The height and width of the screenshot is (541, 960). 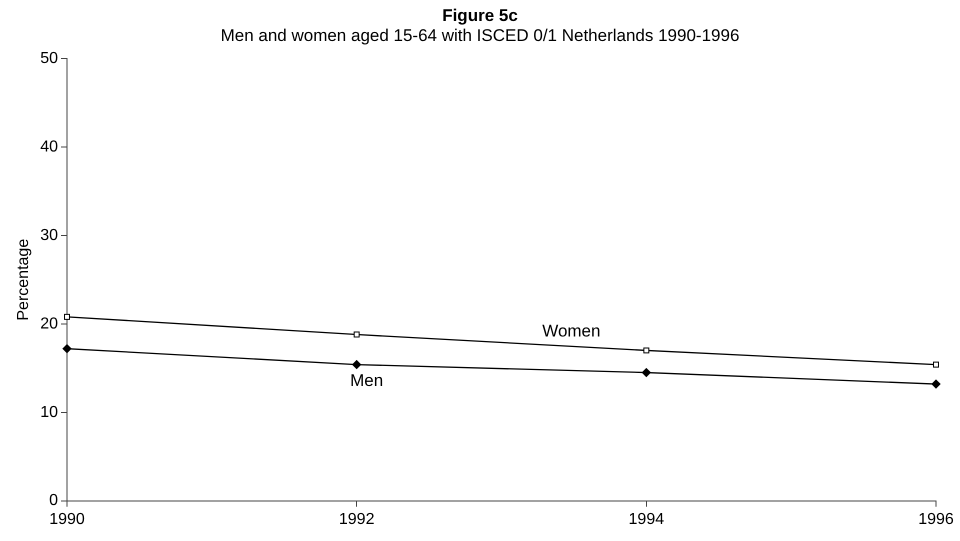 I want to click on y-tick-label: 0, so click(x=53, y=501).